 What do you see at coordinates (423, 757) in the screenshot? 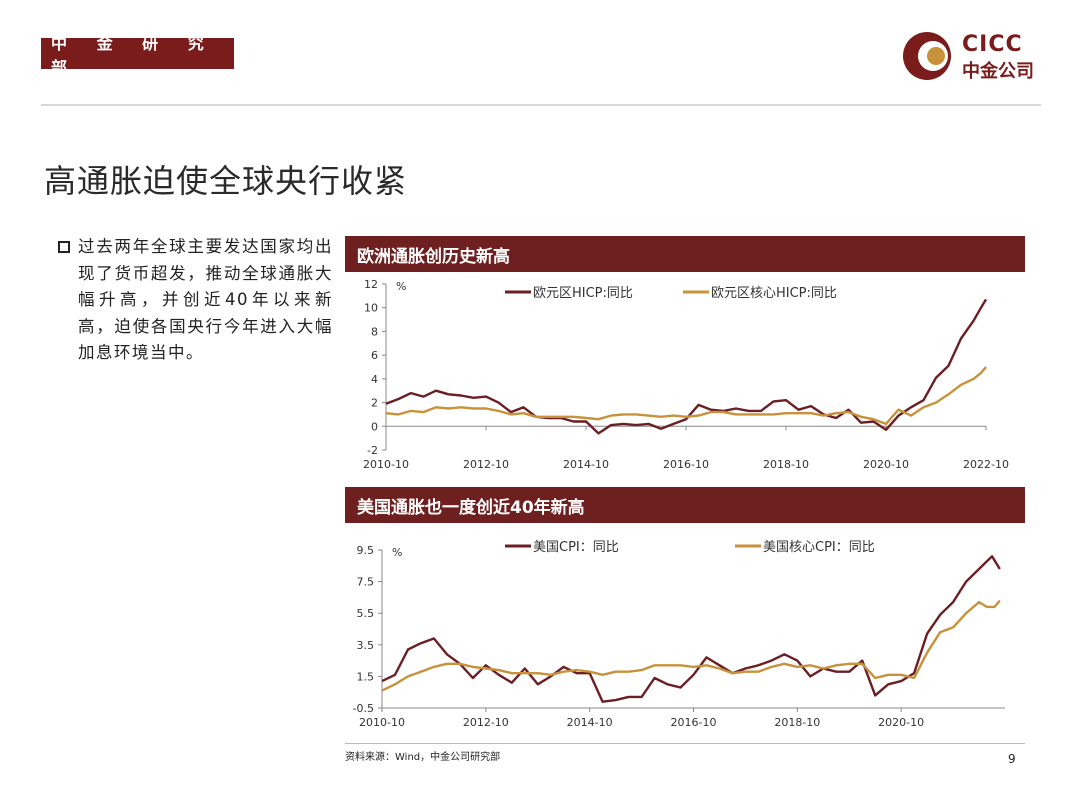
I see `source-note: 资料来源：Wind，中金公司研究部` at bounding box center [423, 757].